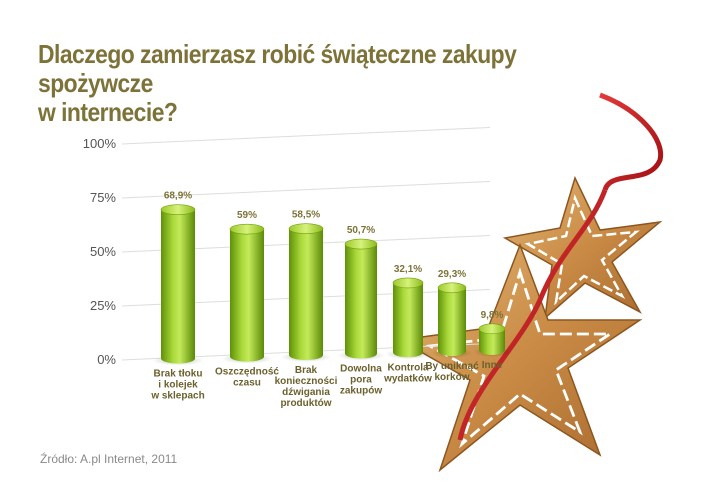  I want to click on y-axis: 0% 25% 50% 75% 100%, so click(100, 251).